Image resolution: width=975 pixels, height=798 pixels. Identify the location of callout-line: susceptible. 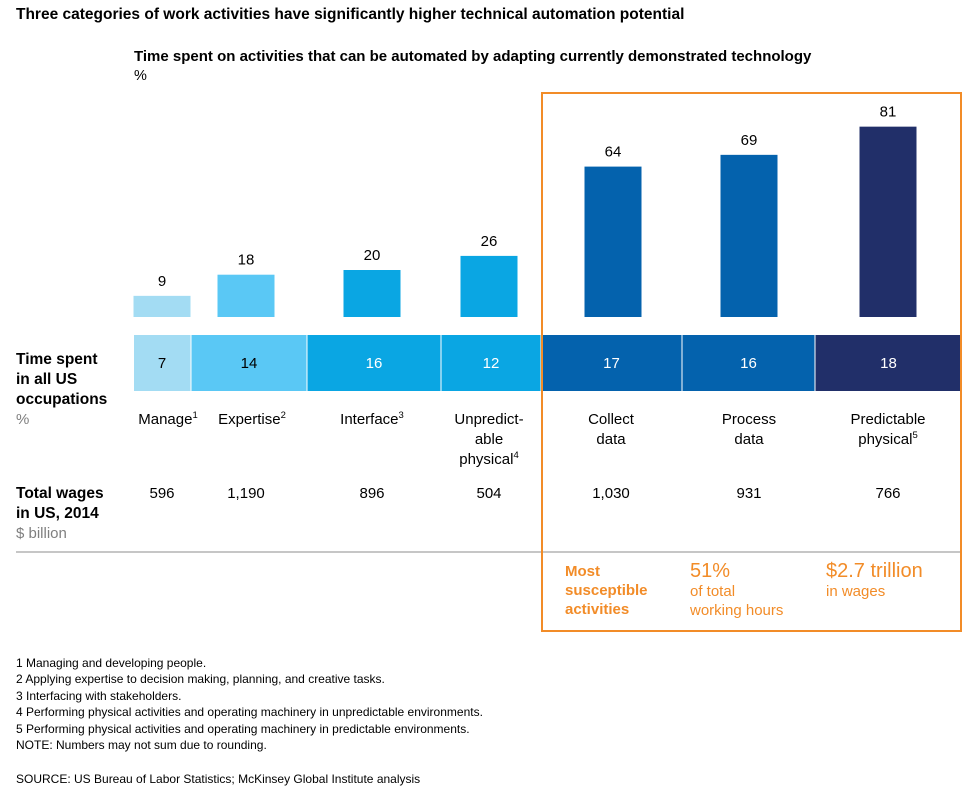
(606, 590).